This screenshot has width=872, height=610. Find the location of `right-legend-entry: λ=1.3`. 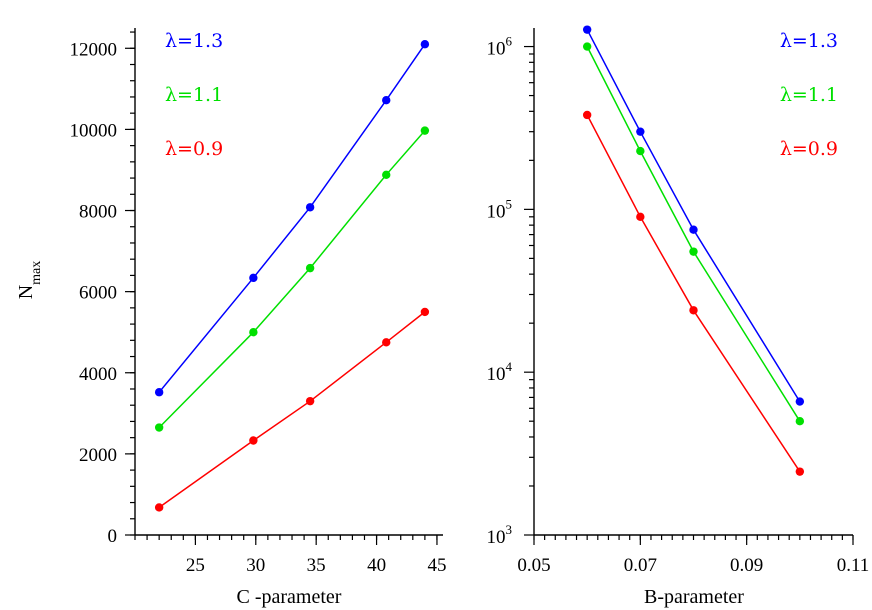

right-legend-entry: λ=1.3 is located at coordinates (809, 41).